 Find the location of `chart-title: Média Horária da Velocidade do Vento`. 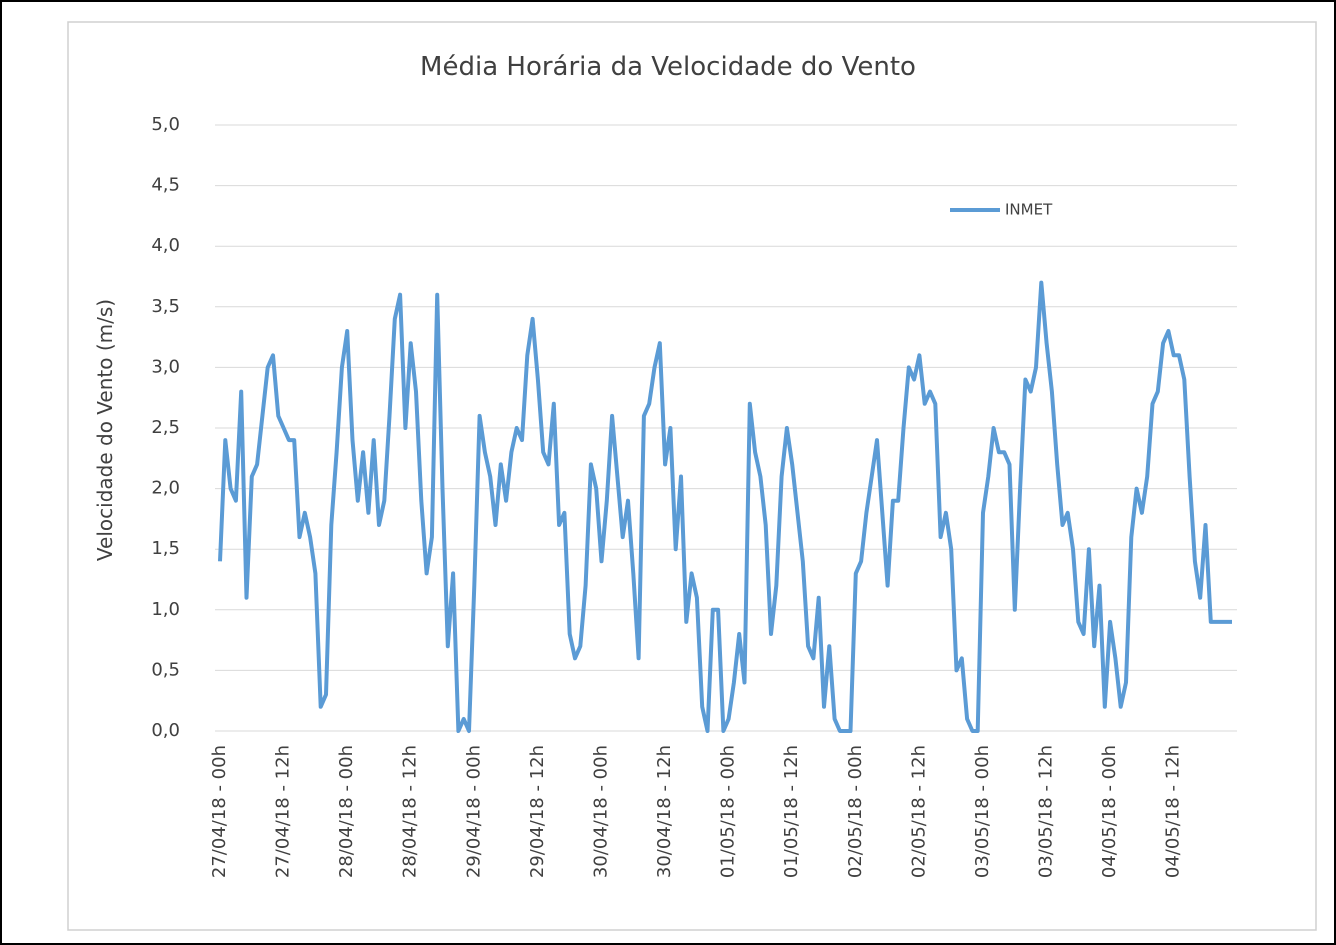

chart-title: Média Horária da Velocidade do Vento is located at coordinates (668, 67).